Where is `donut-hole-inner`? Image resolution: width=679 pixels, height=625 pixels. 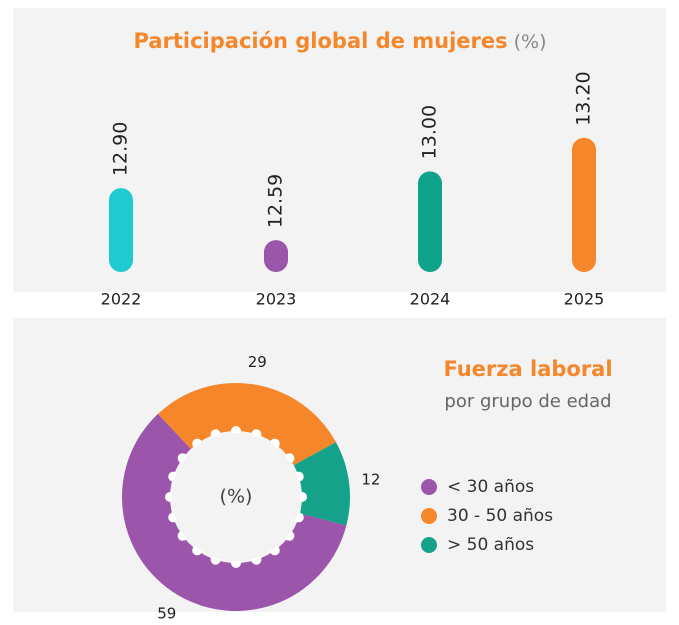
donut-hole-inner is located at coordinates (236, 497).